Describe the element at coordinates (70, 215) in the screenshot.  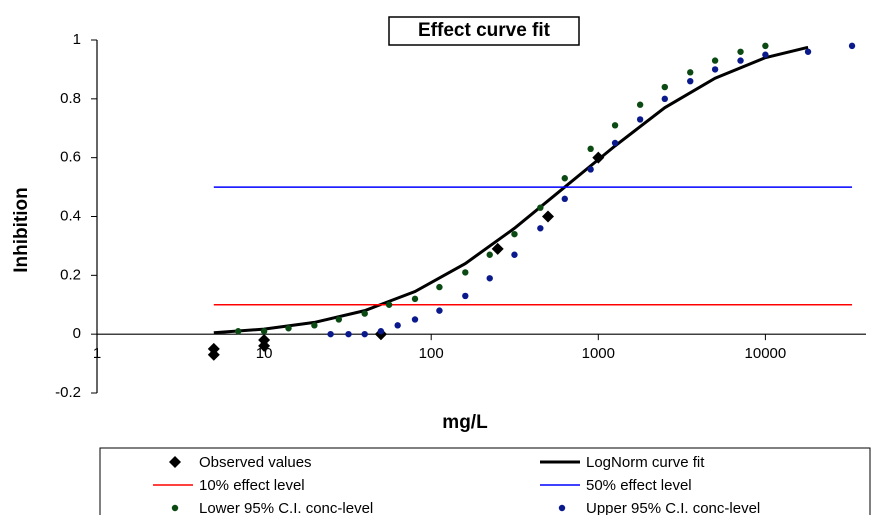
I see `y-tick-label: 0.4` at that location.